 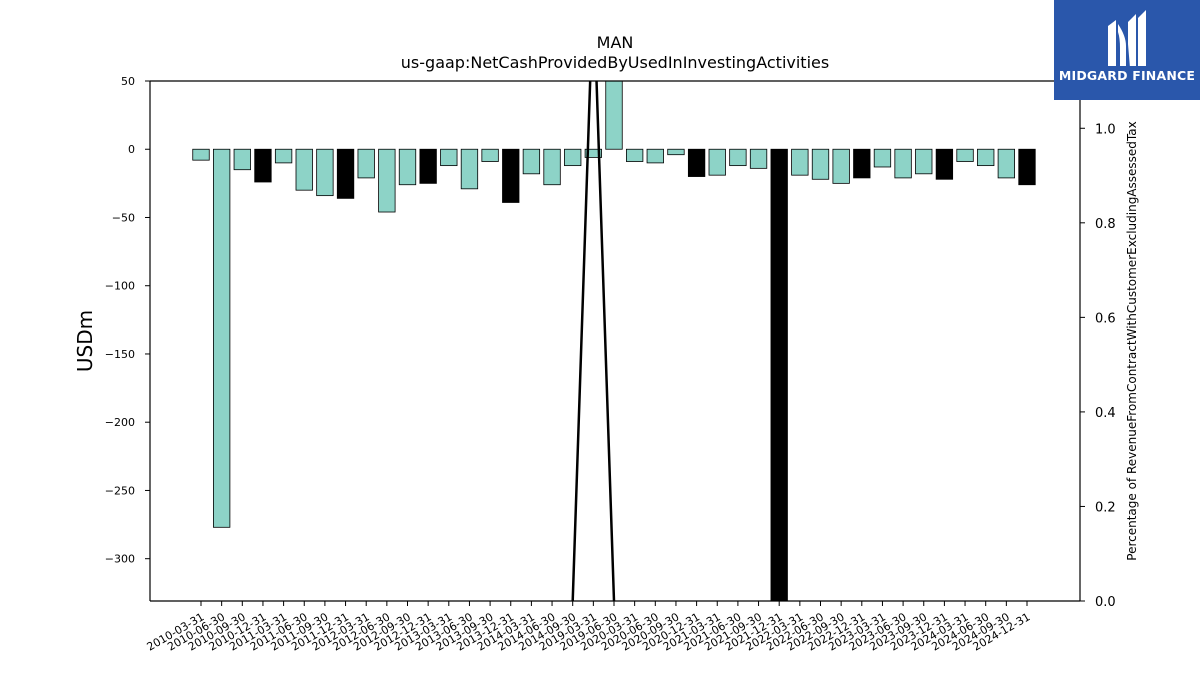 What do you see at coordinates (1105, 413) in the screenshot?
I see `y2-tick-label: 0.4` at bounding box center [1105, 413].